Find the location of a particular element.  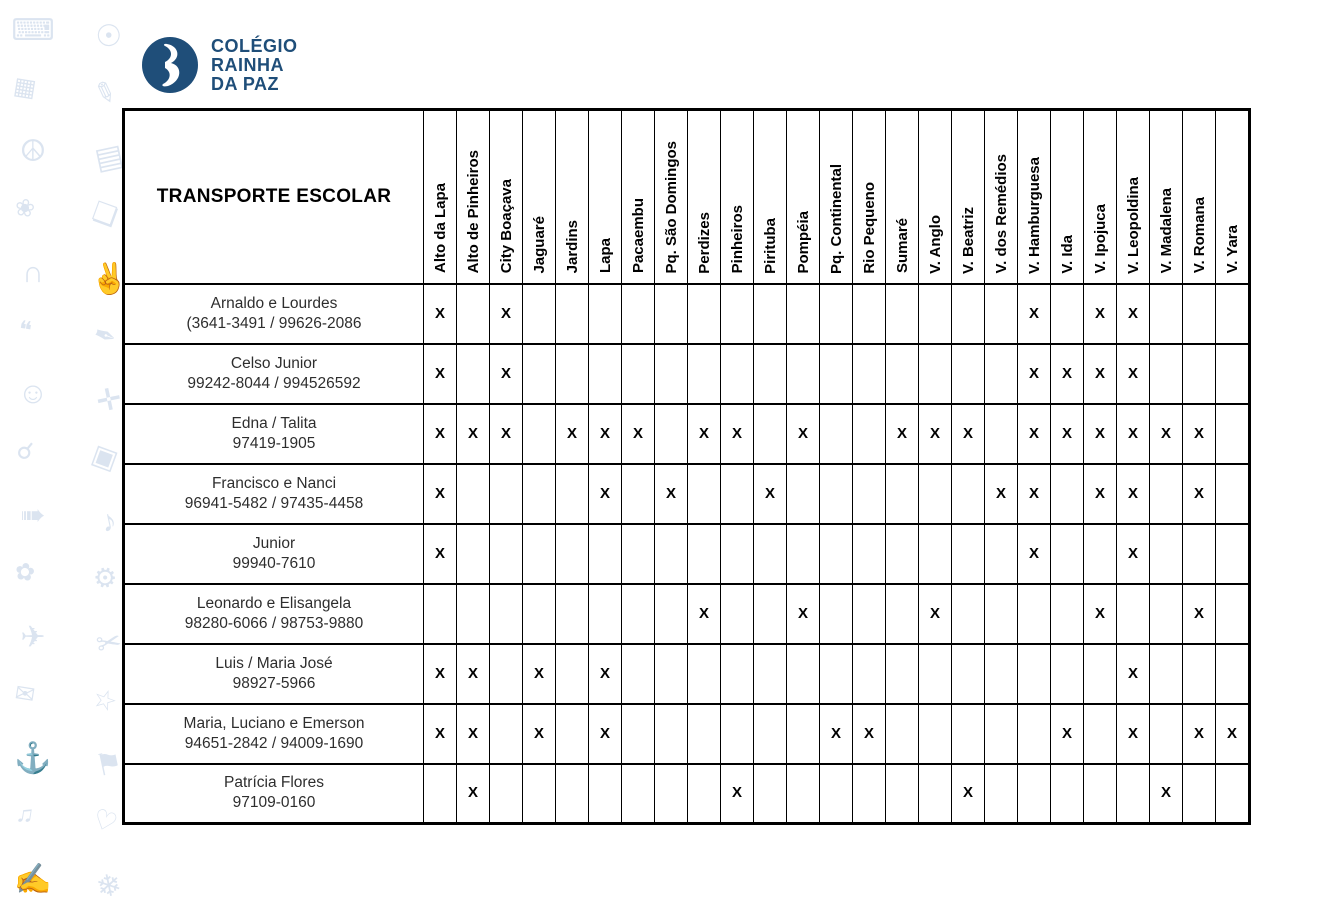

driver-phone: 98280-6066 / 98753-9880 is located at coordinates (274, 623).